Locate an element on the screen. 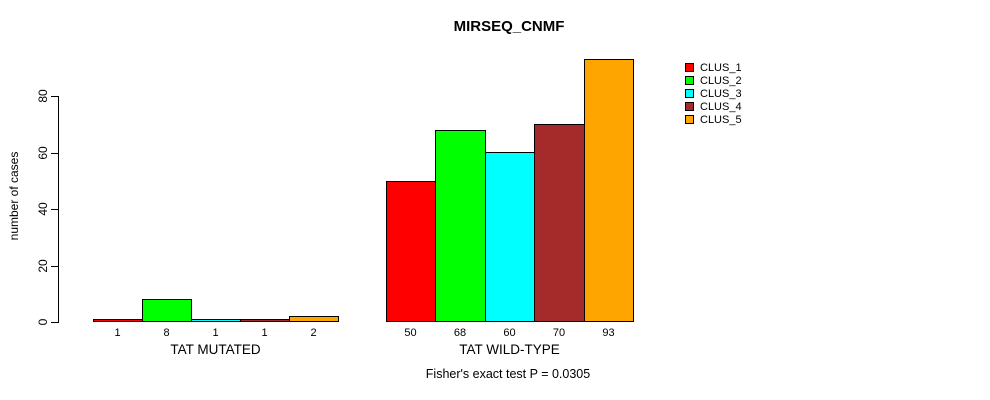 The image size is (990, 400). bar-clus_5-group2 is located at coordinates (609, 190).